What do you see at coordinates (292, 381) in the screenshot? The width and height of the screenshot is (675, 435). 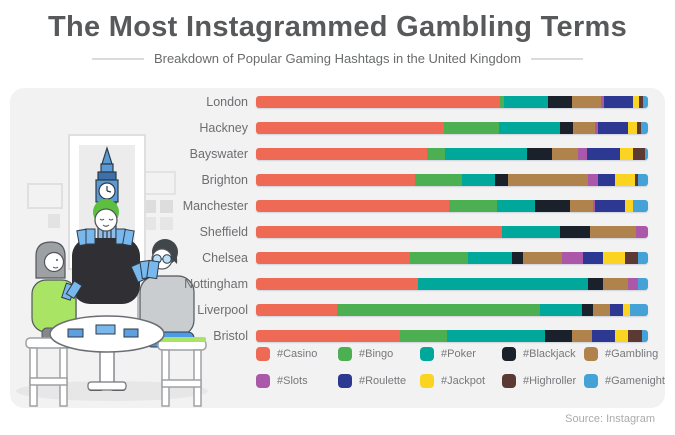 I see `legend-label: #Slots` at bounding box center [292, 381].